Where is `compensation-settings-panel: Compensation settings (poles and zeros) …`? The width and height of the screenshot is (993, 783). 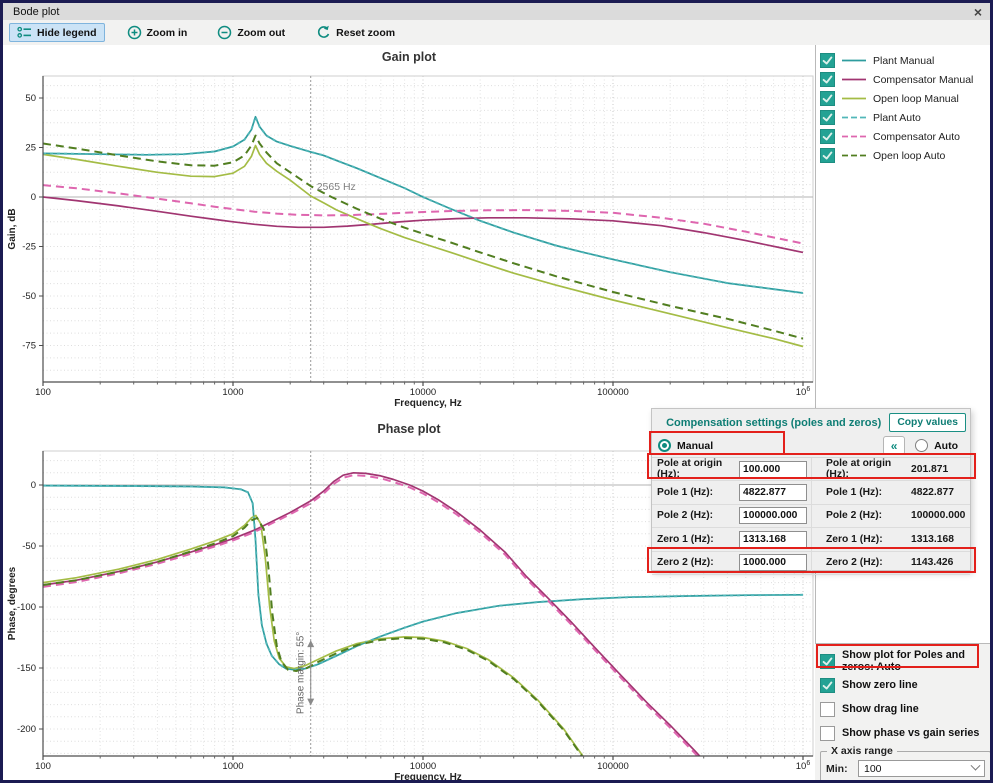 compensation-settings-panel: Compensation settings (poles and zeros) … is located at coordinates (811, 491).